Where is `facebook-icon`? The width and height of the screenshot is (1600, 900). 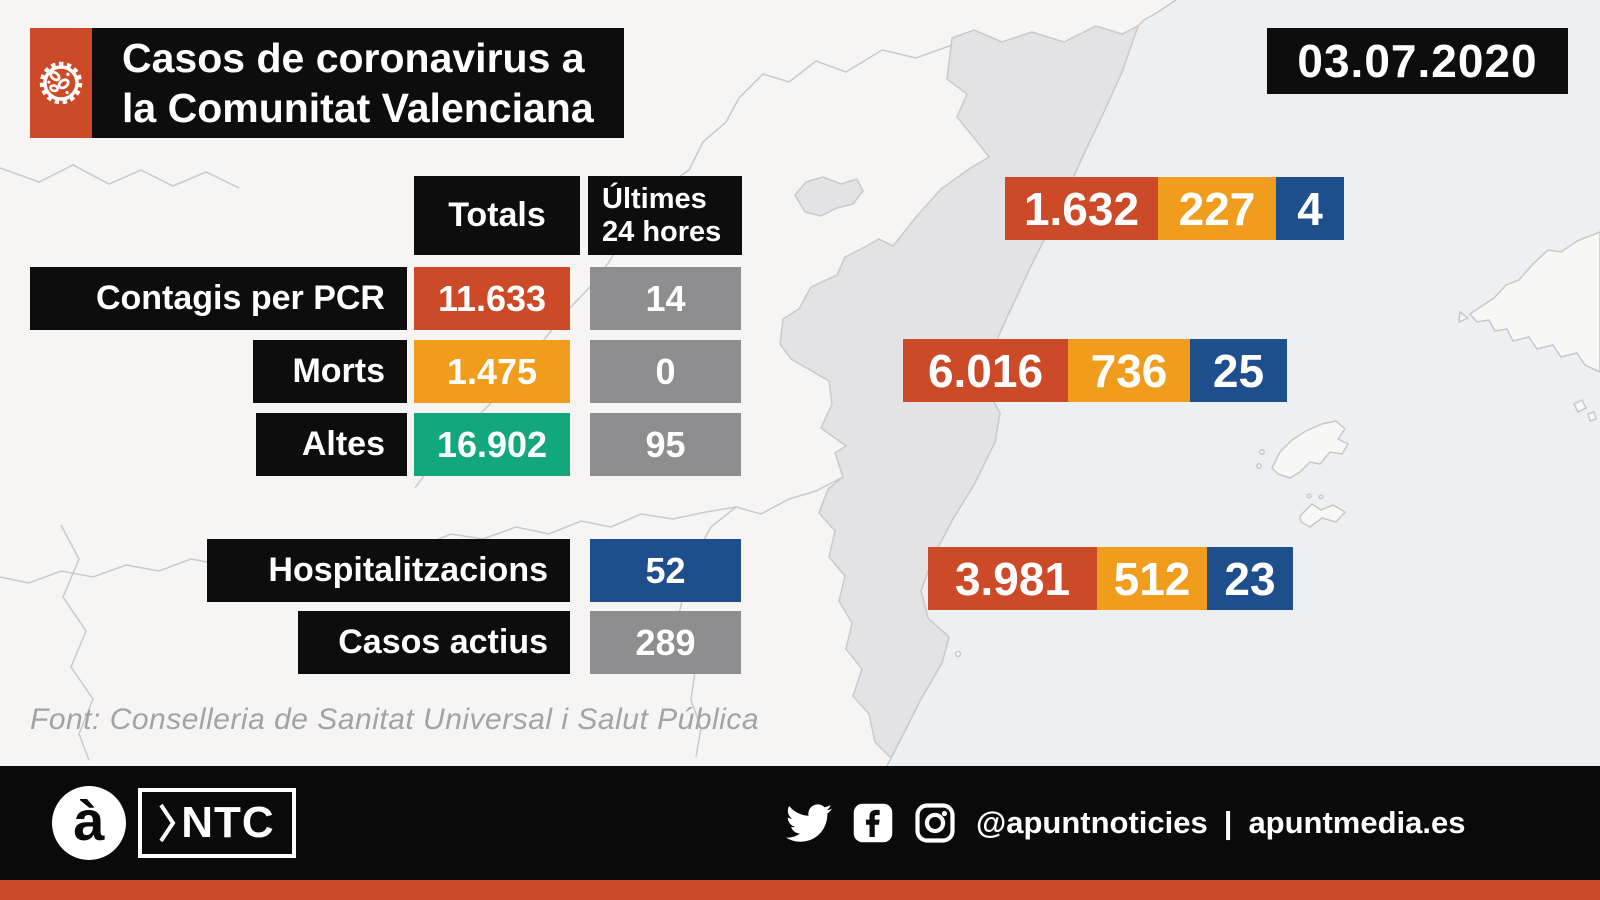
facebook-icon is located at coordinates (873, 823).